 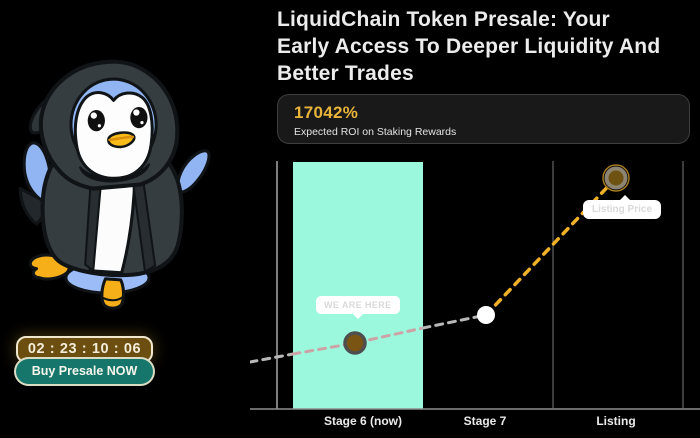 What do you see at coordinates (115, 173) in the screenshot?
I see `penguin-chin-shadow` at bounding box center [115, 173].